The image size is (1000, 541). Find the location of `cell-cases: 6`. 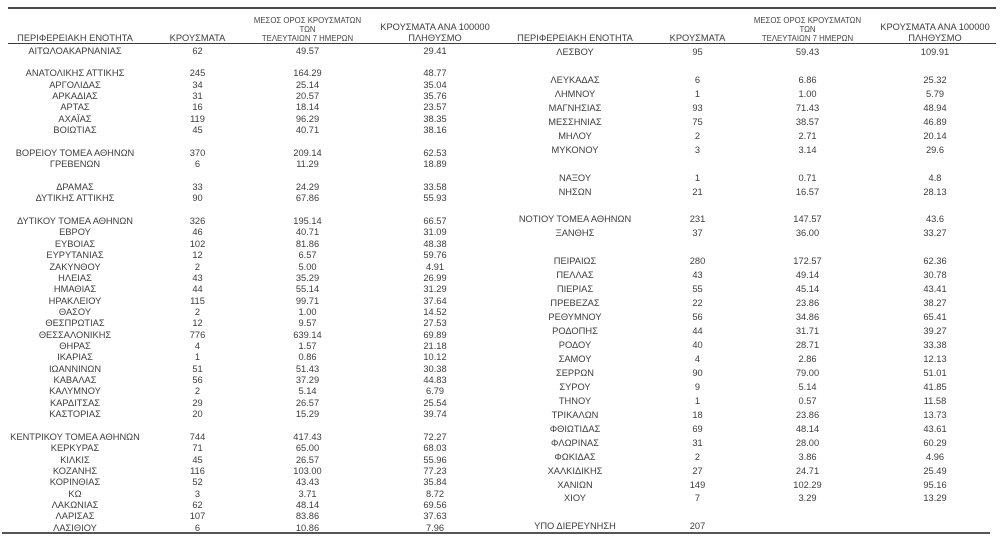

cell-cases: 6 is located at coordinates (197, 527).